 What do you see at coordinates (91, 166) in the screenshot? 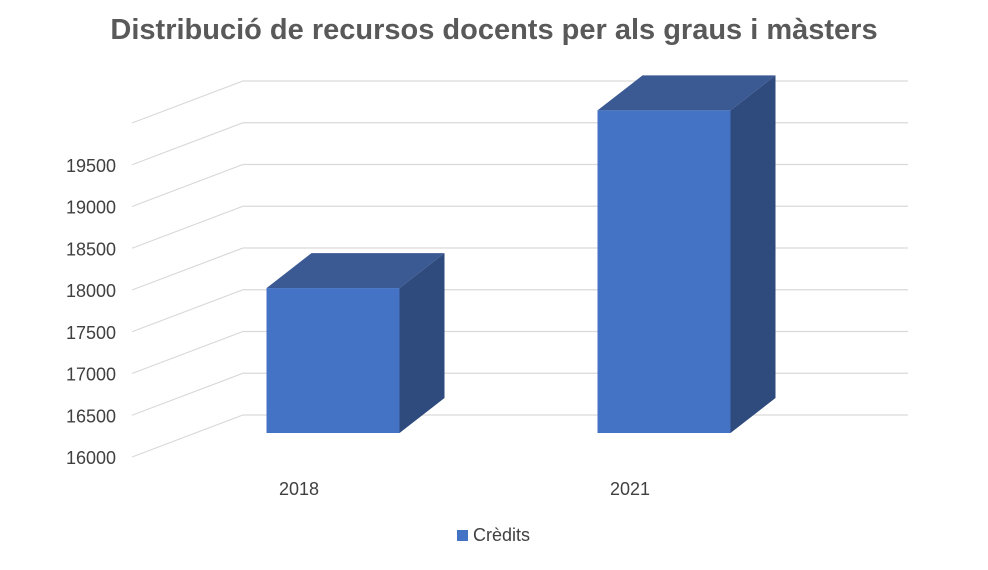
I see `y-tick-label: 19500` at bounding box center [91, 166].